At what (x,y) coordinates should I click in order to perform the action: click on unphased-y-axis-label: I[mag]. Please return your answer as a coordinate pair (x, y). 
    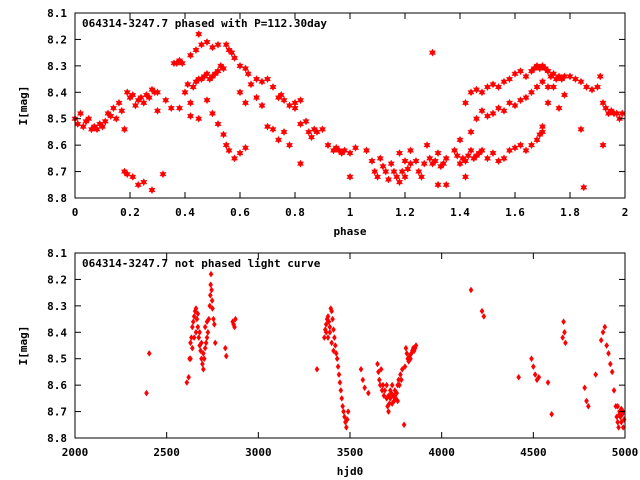
    Looking at the image, I should click on (23, 346).